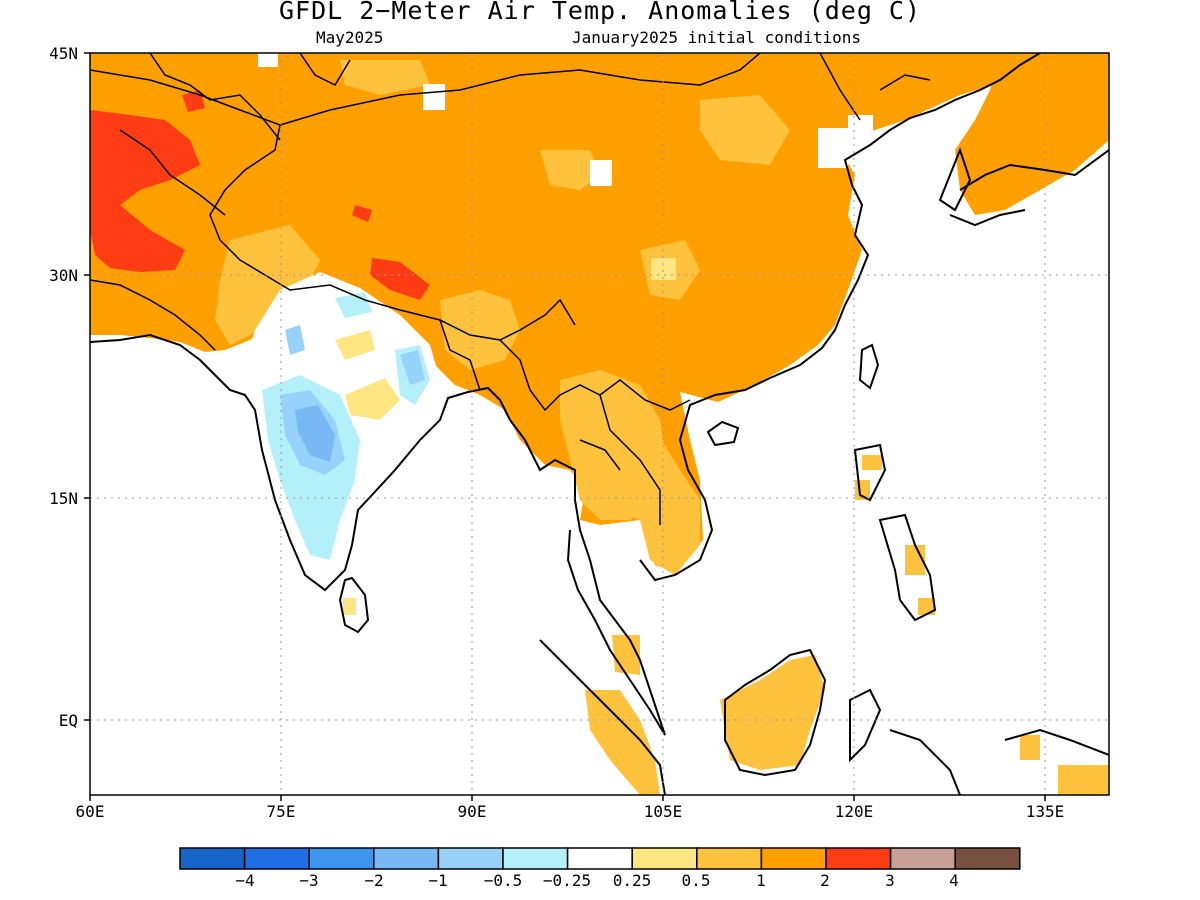 This screenshot has height=900, width=1200. Describe the element at coordinates (663, 811) in the screenshot. I see `lon-label-105e: 105E` at that location.